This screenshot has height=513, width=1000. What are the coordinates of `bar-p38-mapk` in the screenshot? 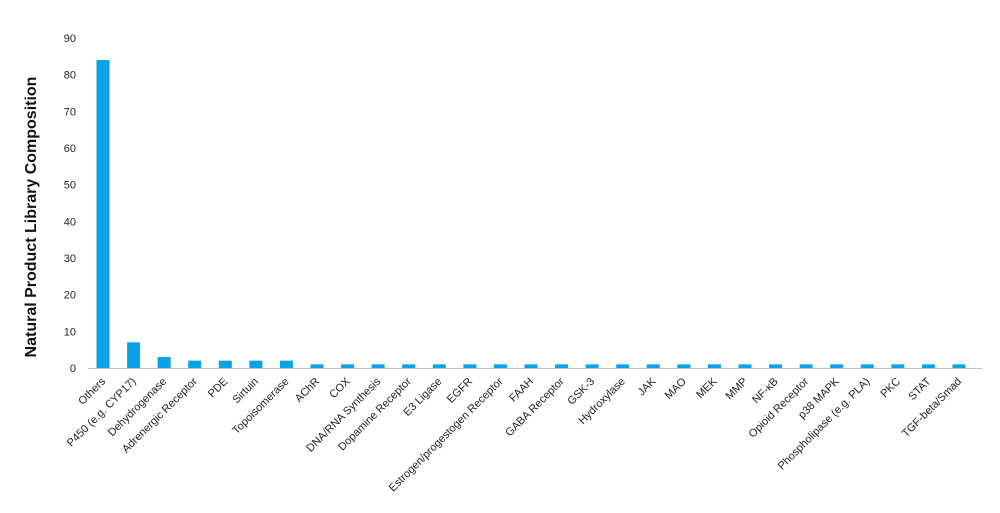 It's located at (837, 366).